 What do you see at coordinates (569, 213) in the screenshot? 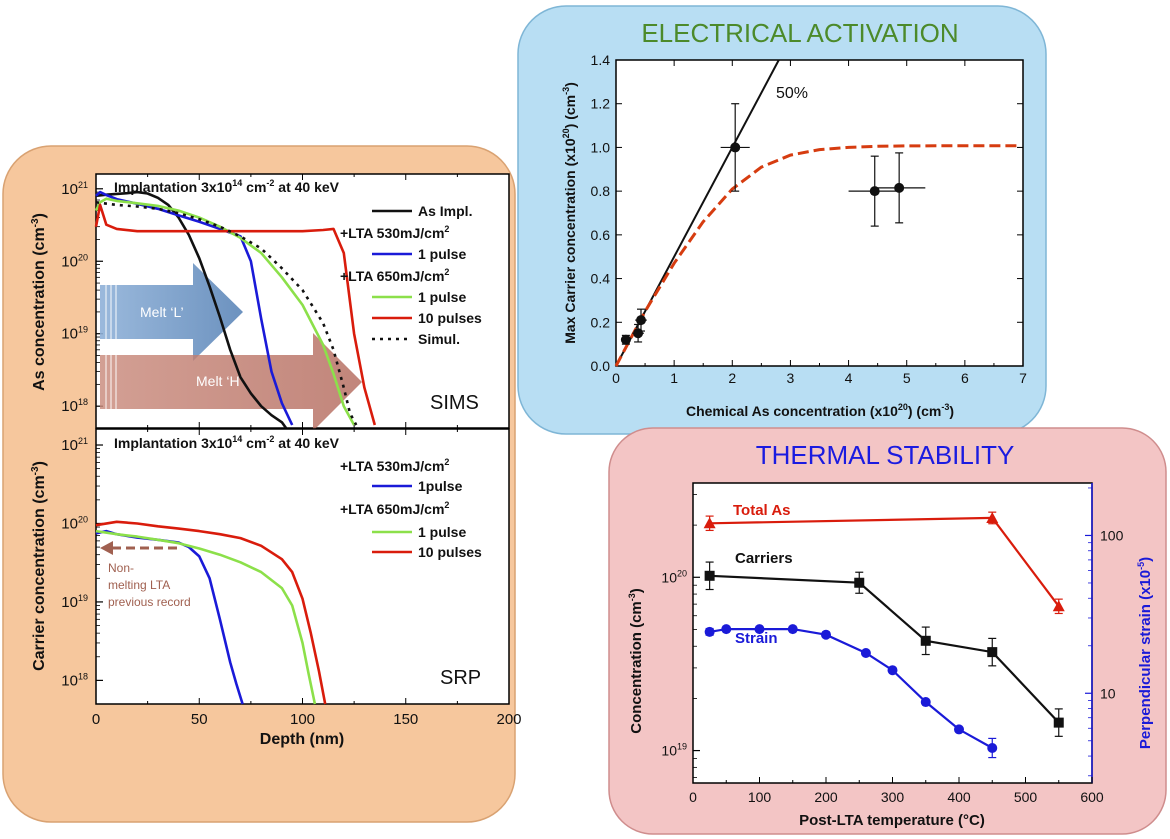
I see `ea-ylabel: Max Carrier concentration (x1020) (cm-3)` at bounding box center [569, 213].